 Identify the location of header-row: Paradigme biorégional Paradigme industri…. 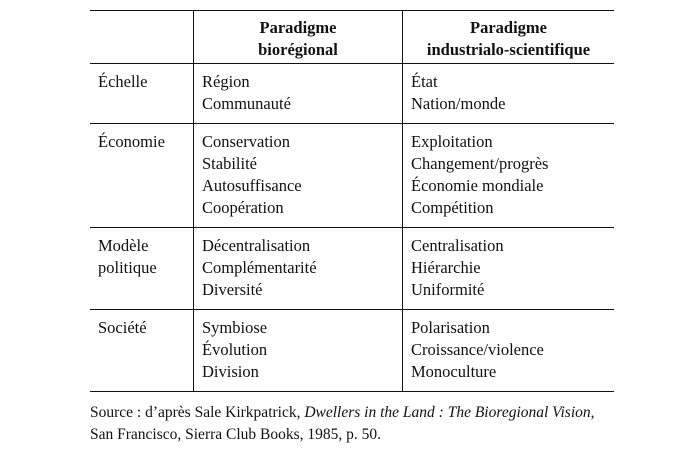
(352, 37).